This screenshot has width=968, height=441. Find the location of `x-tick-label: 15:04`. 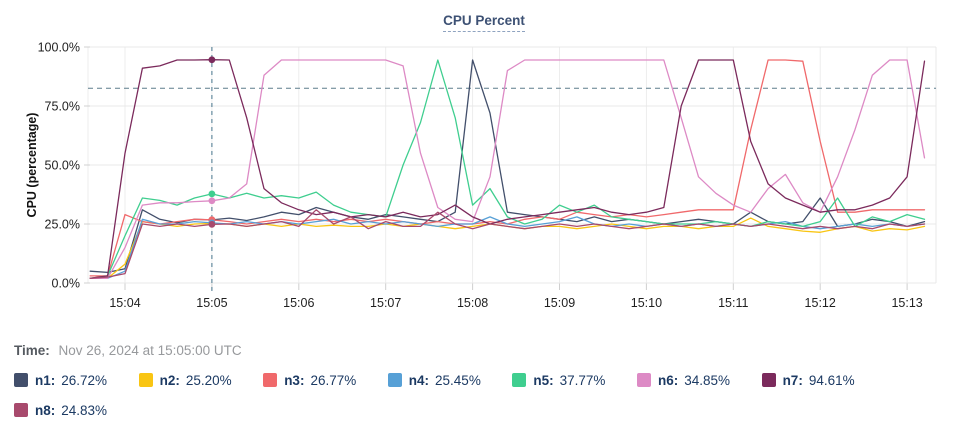

x-tick-label: 15:04 is located at coordinates (124, 303).